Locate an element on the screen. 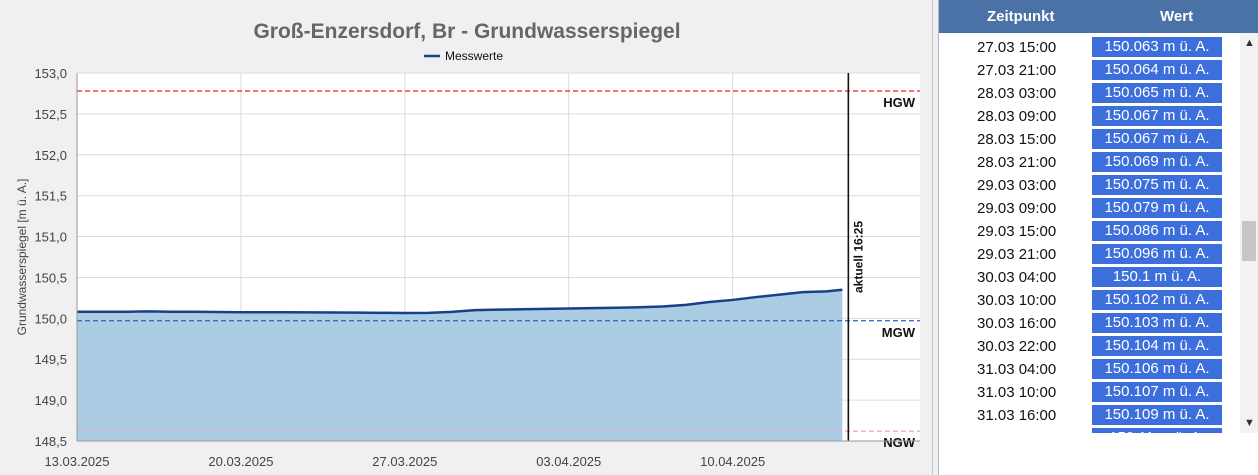 The width and height of the screenshot is (1258, 475). row-value: 150.079 m ü. A. is located at coordinates (1157, 208).